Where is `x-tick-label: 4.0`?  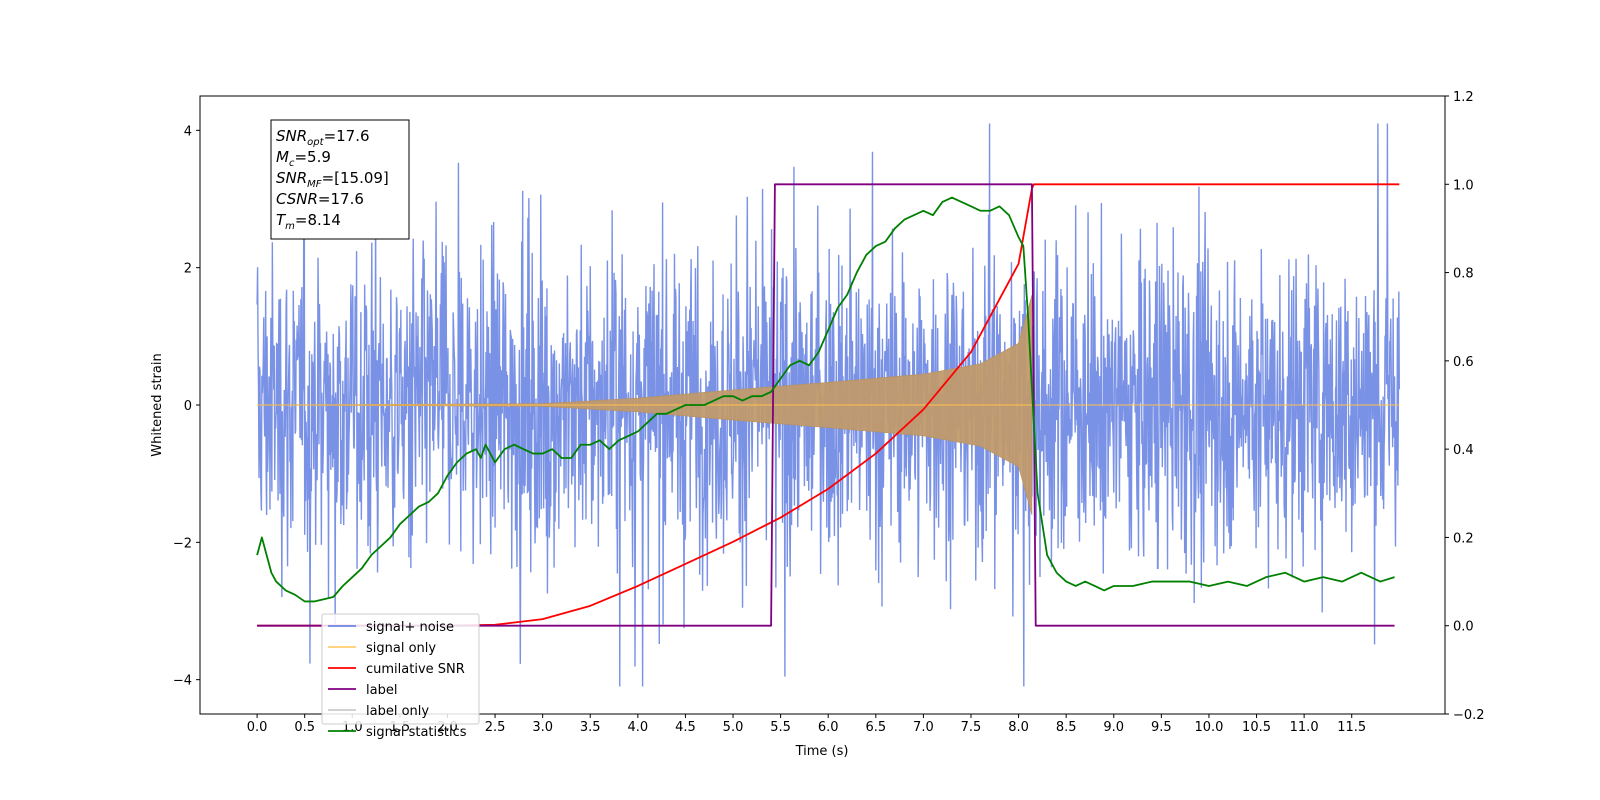 x-tick-label: 4.0 is located at coordinates (638, 727).